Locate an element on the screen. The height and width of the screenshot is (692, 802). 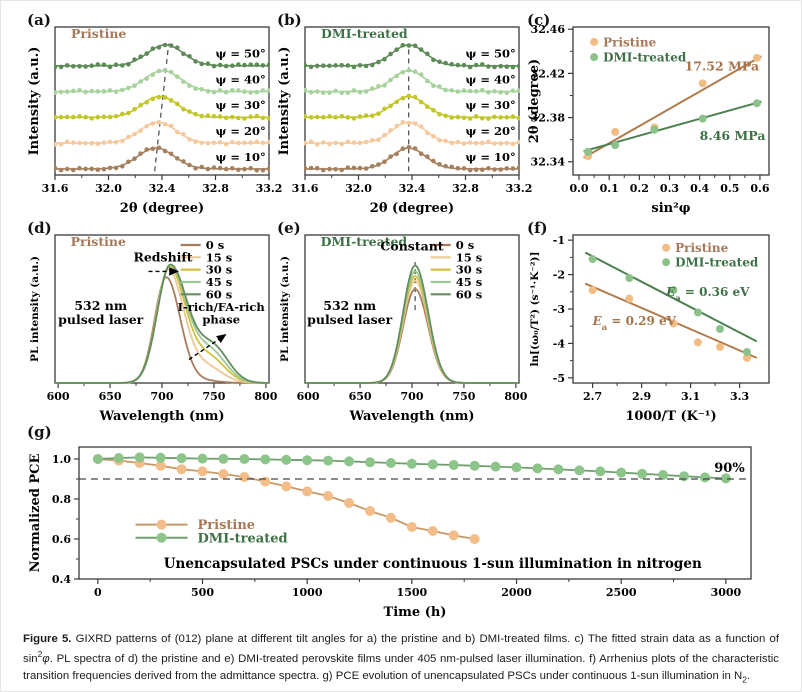
x-tick-label: 700 is located at coordinates (412, 396).